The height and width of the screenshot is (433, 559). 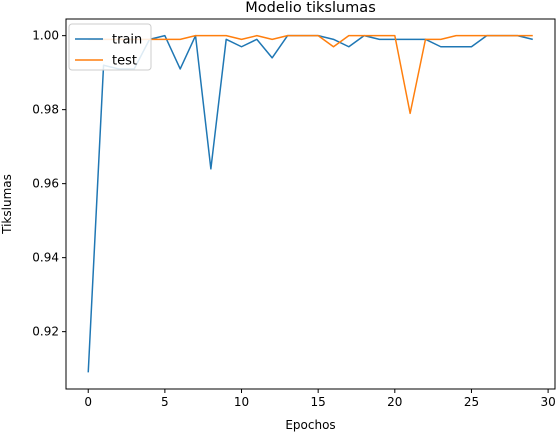 What do you see at coordinates (7, 204) in the screenshot?
I see `y-axis-title: Tikslumas` at bounding box center [7, 204].